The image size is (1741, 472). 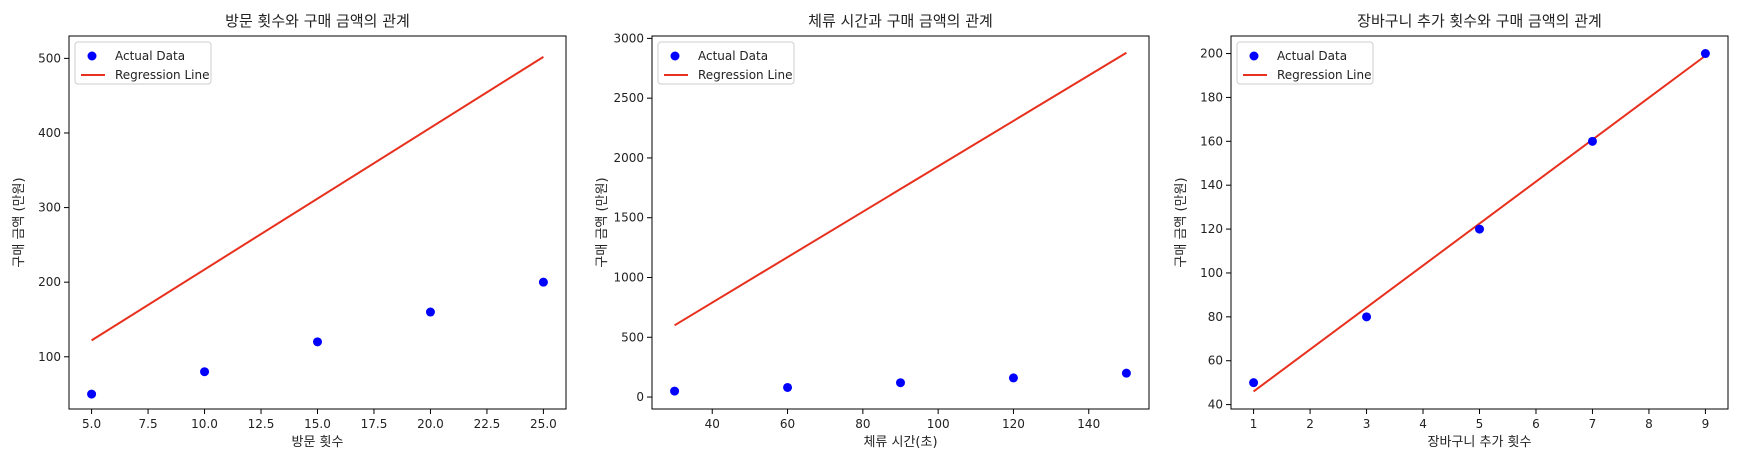 What do you see at coordinates (317, 21) in the screenshot?
I see `chart-title: 방문 횟수와 구매 금액의 관계` at bounding box center [317, 21].